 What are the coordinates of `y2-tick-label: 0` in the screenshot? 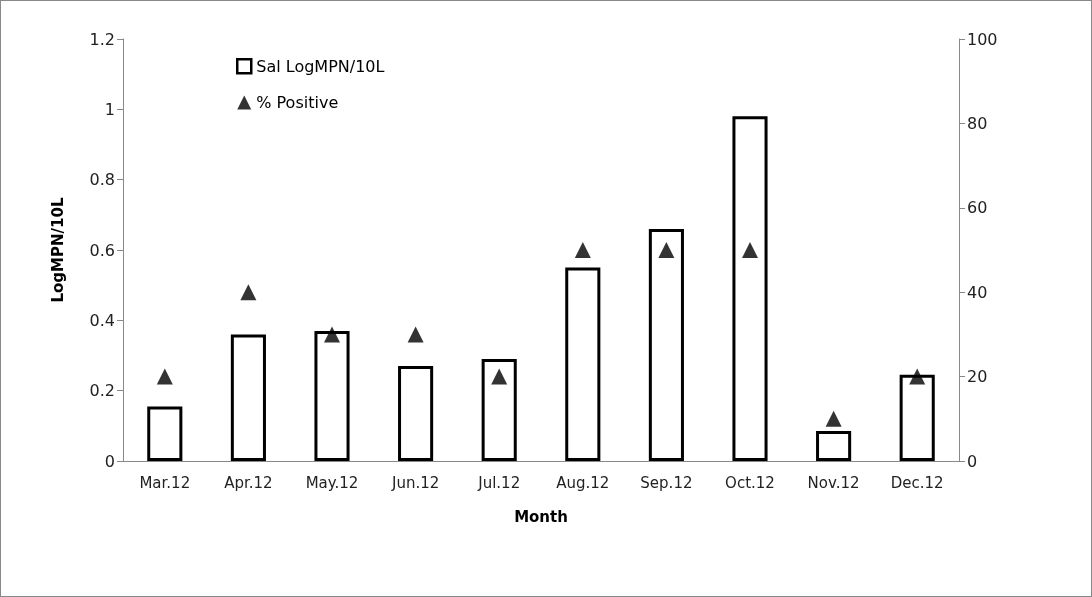 It's located at (972, 461).